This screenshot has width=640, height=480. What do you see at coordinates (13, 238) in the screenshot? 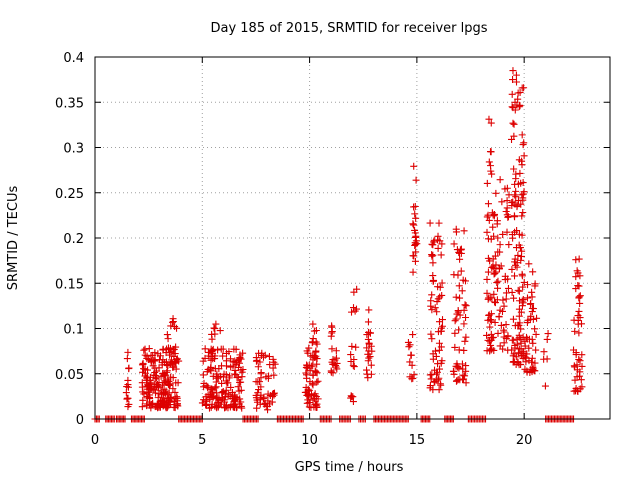
I see `y-axis-label: SRMTID / TECUs` at bounding box center [13, 238].